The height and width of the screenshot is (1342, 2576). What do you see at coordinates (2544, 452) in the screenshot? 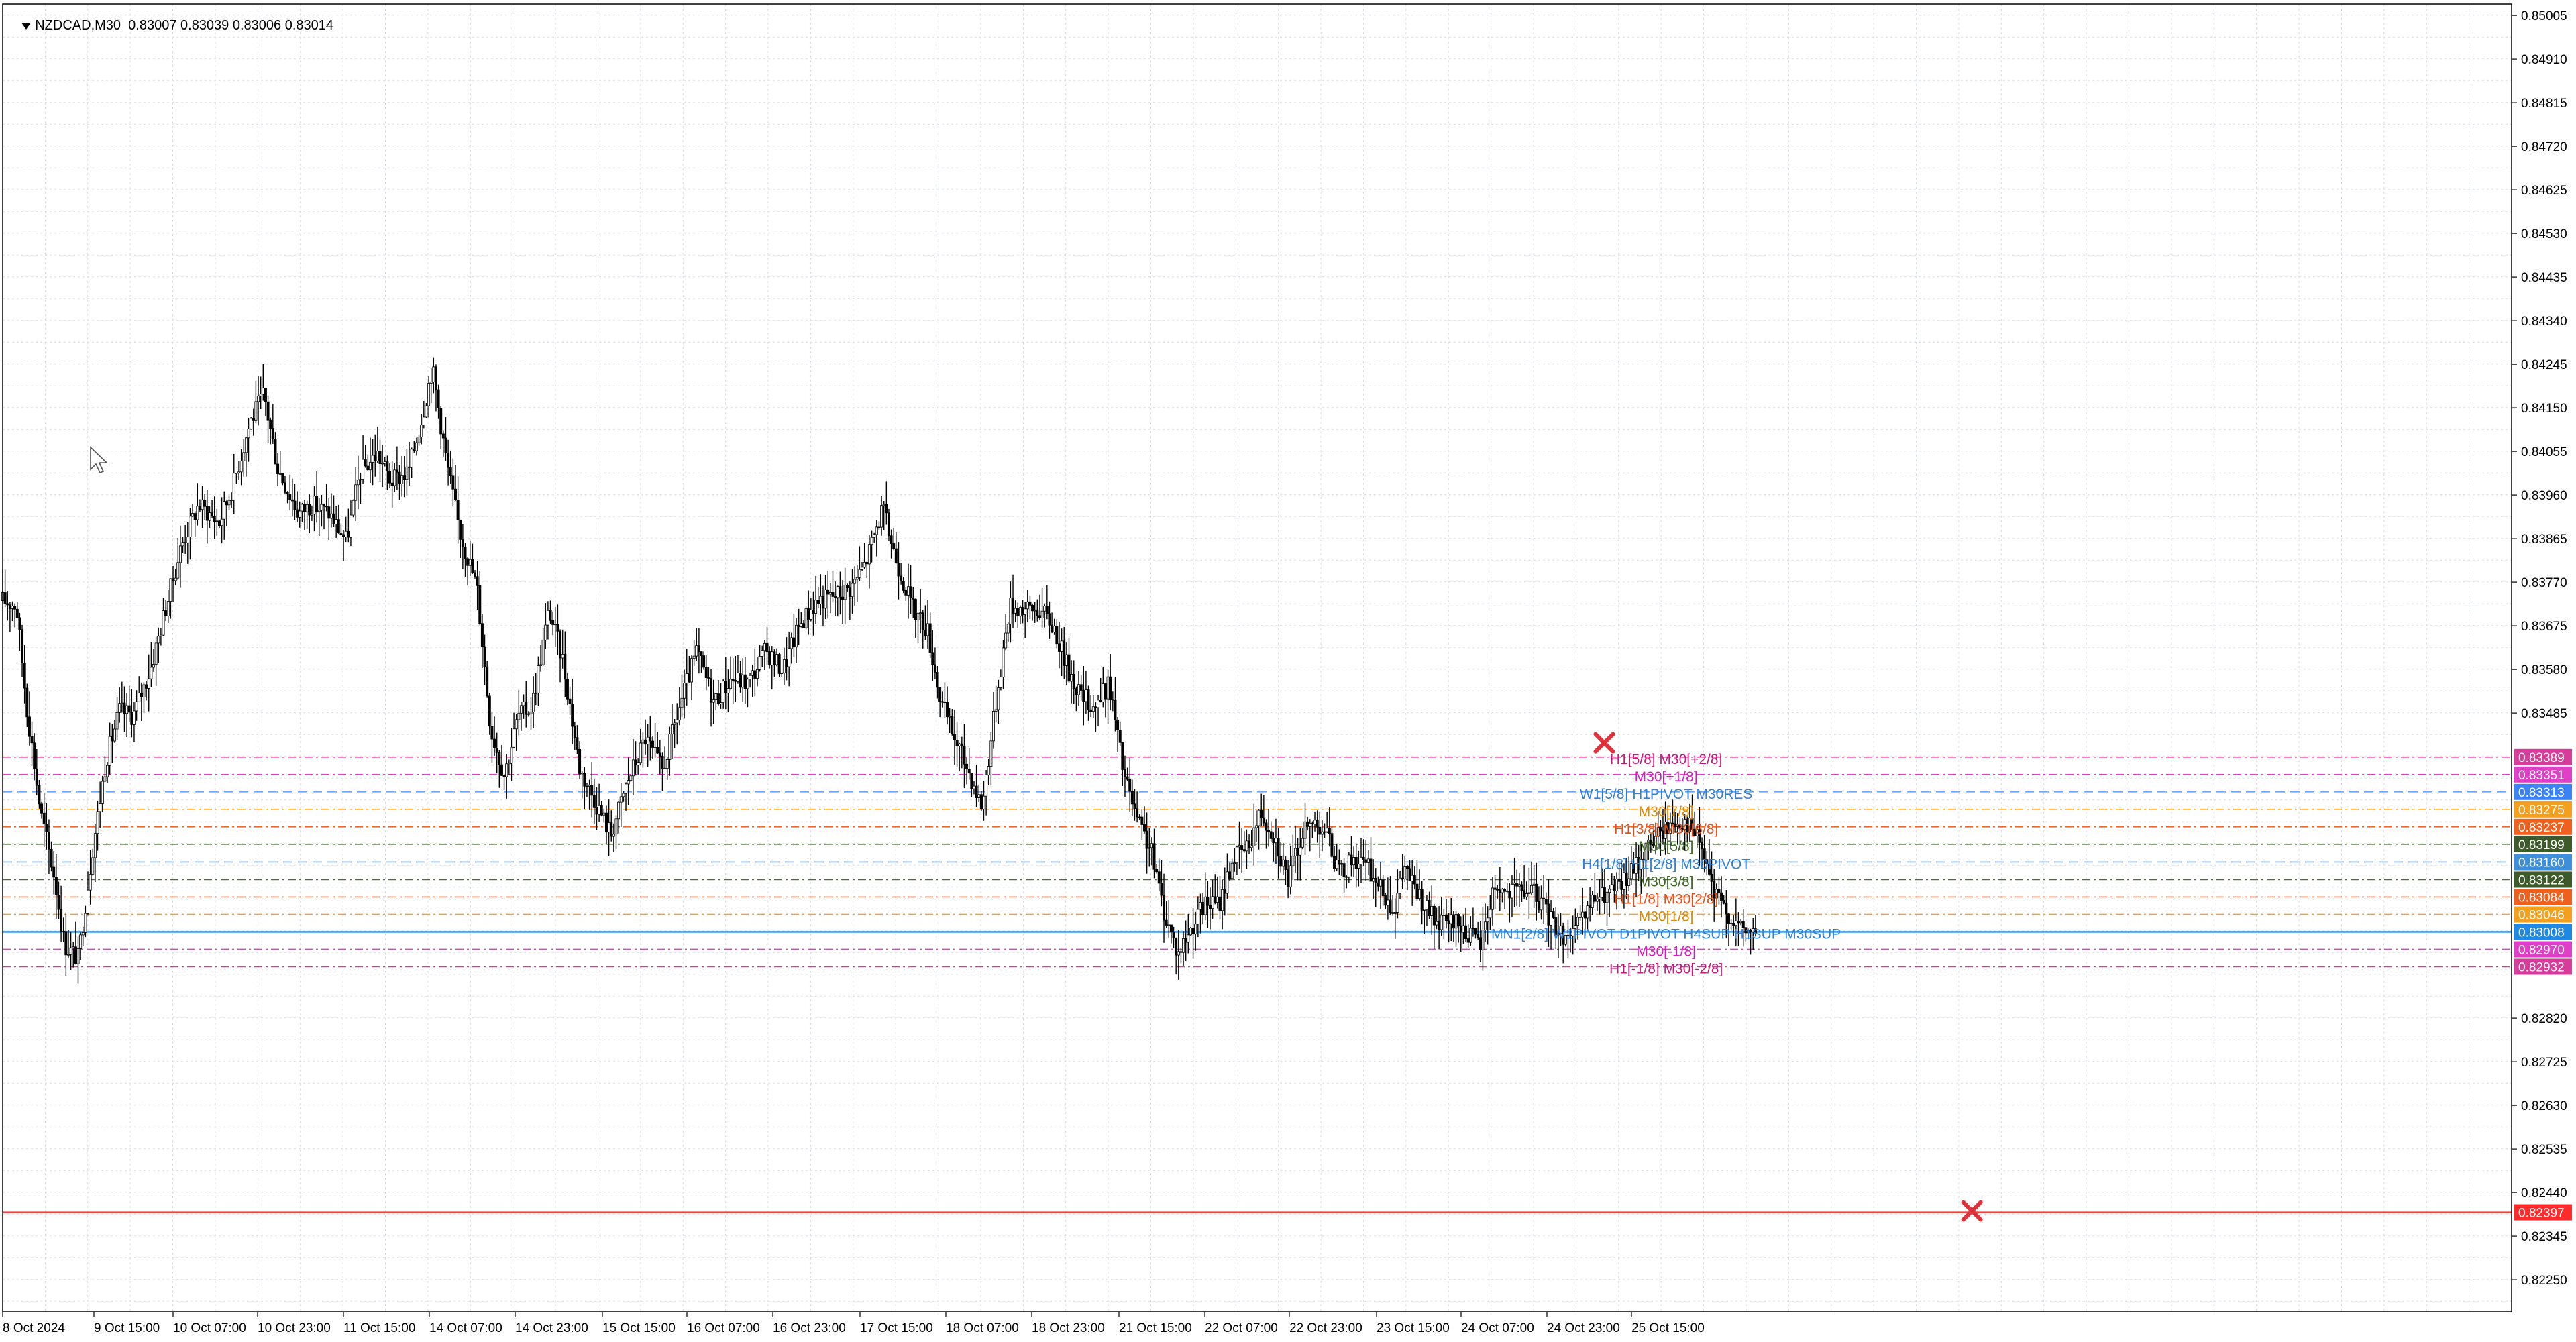
I see `y-tick-label: 0.84055` at bounding box center [2544, 452].